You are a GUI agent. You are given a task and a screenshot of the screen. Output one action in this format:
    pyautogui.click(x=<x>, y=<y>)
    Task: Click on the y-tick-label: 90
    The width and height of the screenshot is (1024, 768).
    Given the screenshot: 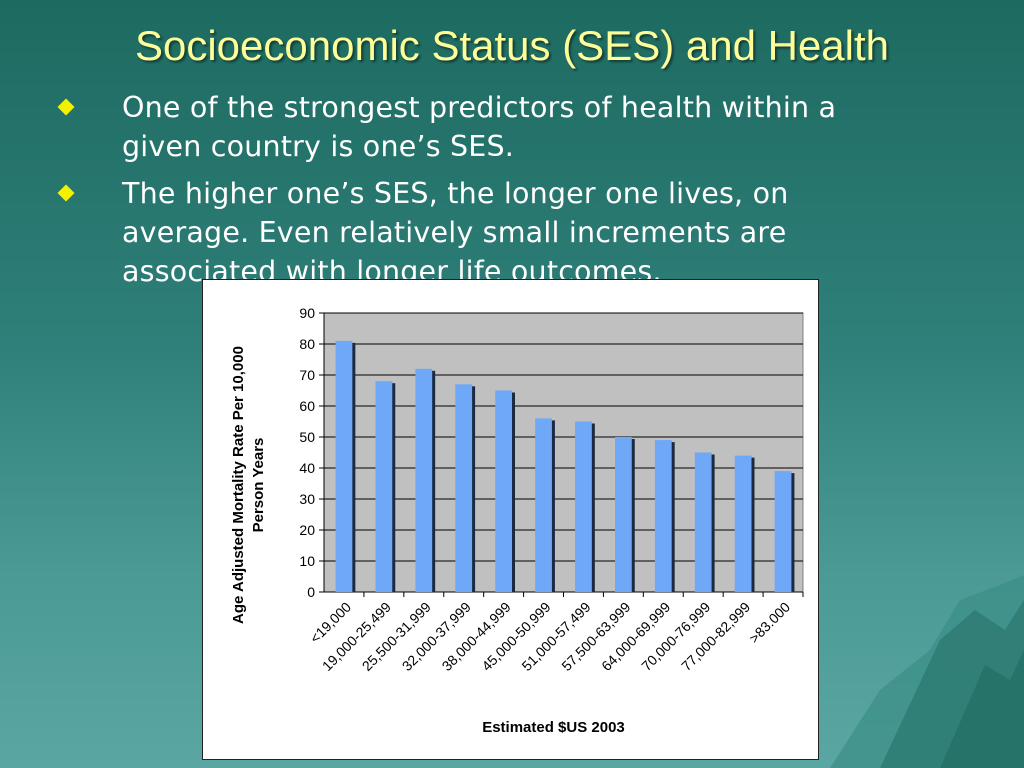 What is the action you would take?
    pyautogui.click(x=307, y=313)
    